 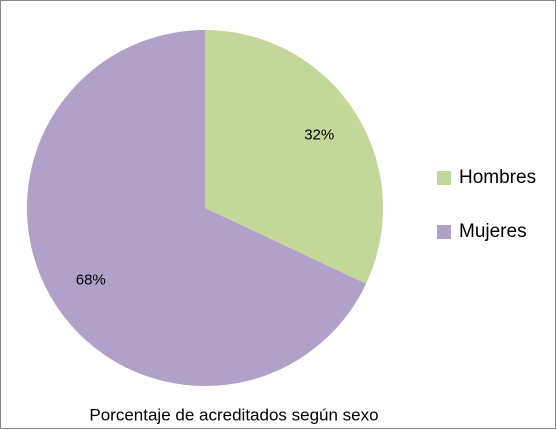 I want to click on data-label: 32%, so click(x=319, y=134).